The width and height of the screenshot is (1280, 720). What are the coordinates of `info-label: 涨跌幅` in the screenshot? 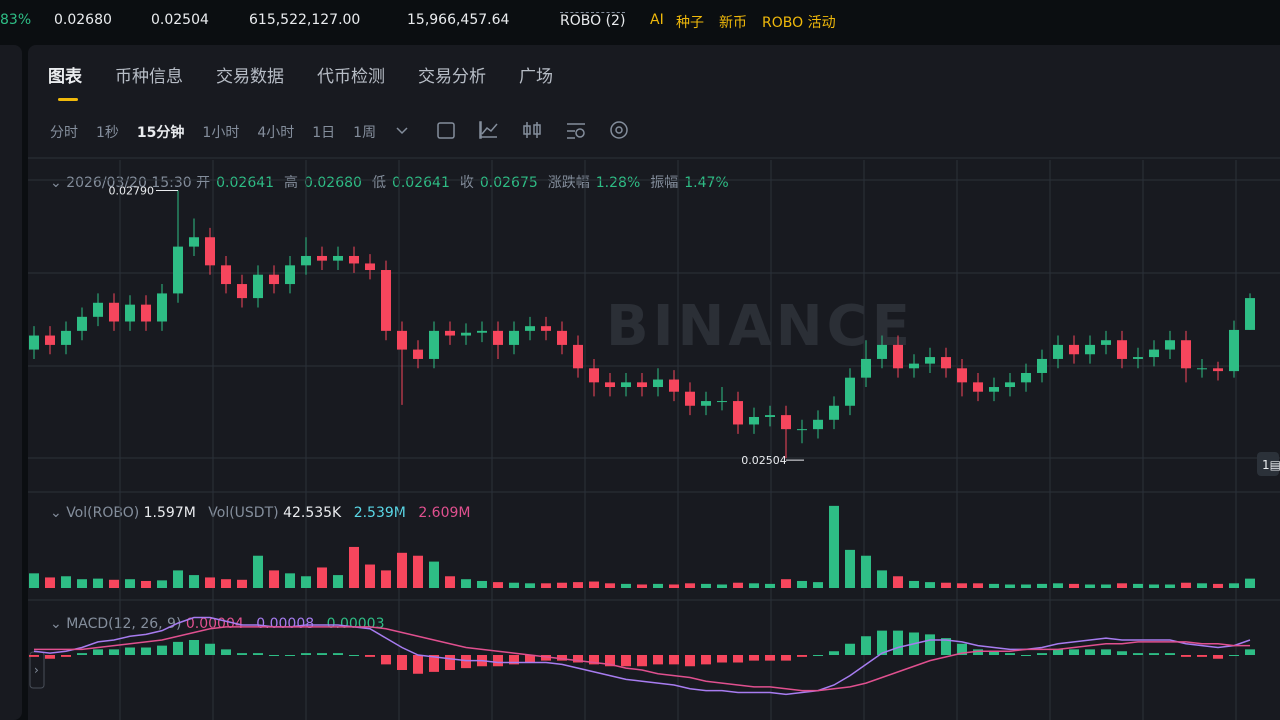 It's located at (568, 183).